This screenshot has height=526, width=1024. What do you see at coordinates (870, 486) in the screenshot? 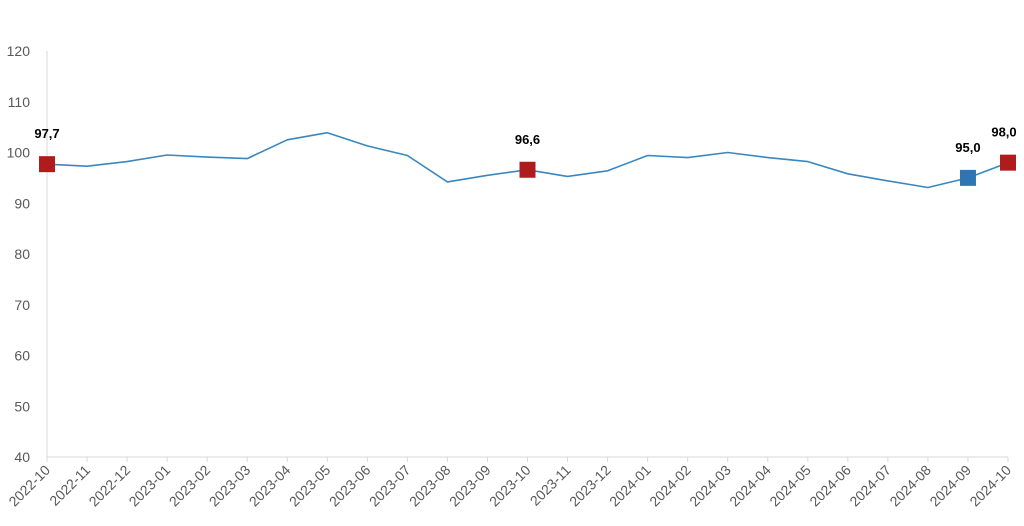
I see `x-tick-label: 2024-07` at bounding box center [870, 486].